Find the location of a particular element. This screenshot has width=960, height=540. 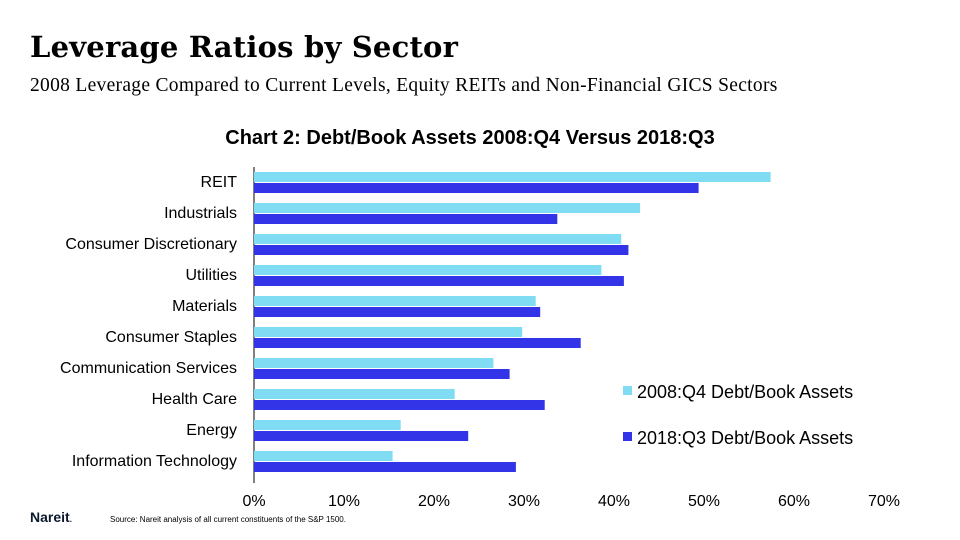

nareit-logo: Nareit. is located at coordinates (51, 517).